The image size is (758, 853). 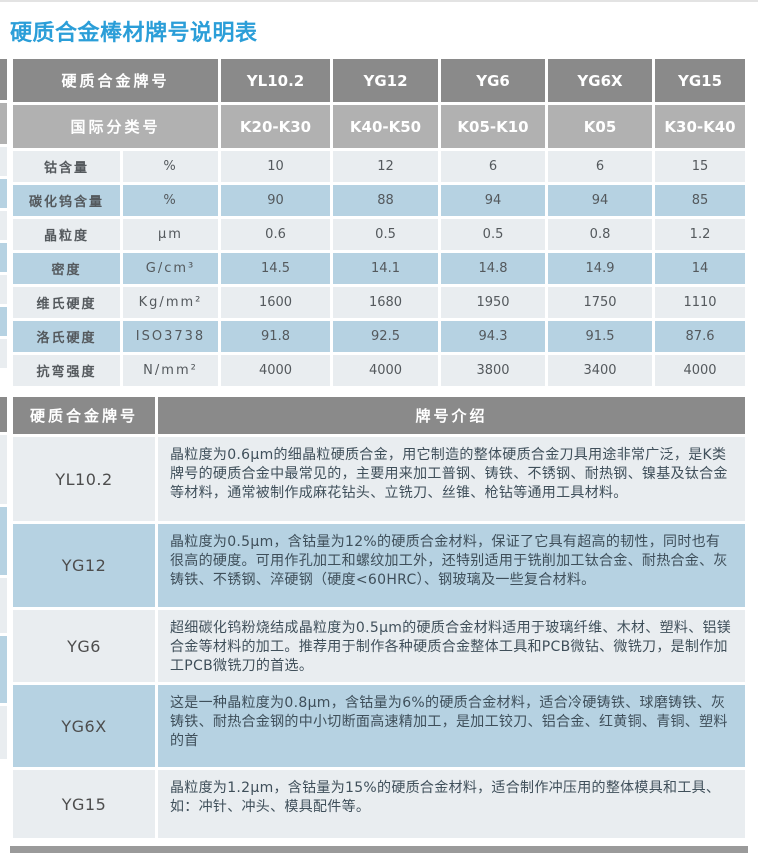 I want to click on spec-cell: 3400, so click(x=600, y=370).